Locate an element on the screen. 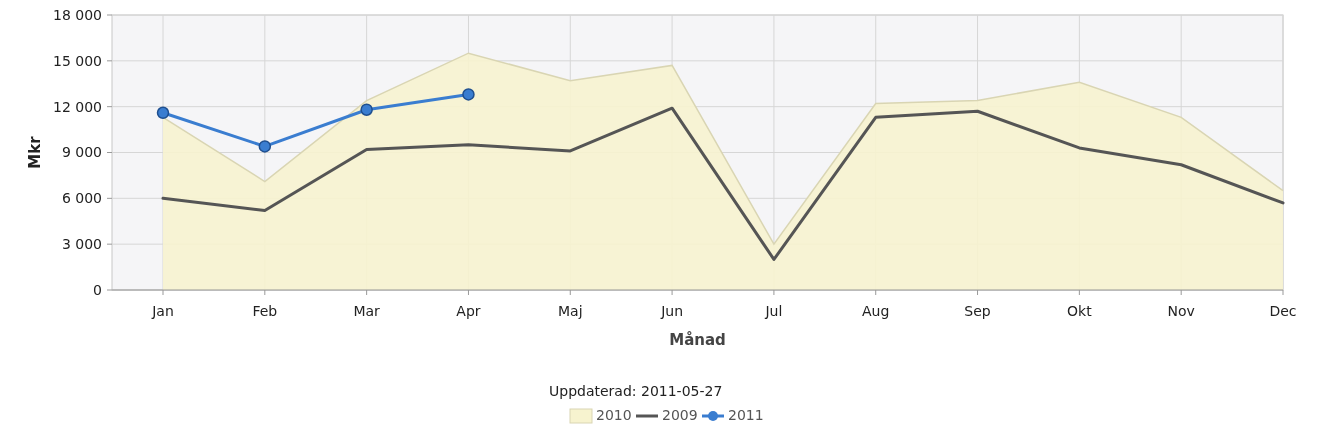  x-tick-label: Mar is located at coordinates (367, 311).